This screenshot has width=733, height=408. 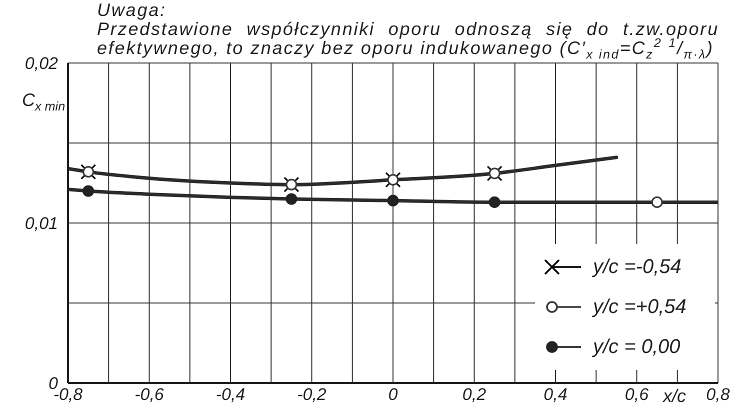 What do you see at coordinates (639, 307) in the screenshot?
I see `legend-label: y/c =+0,54` at bounding box center [639, 307].